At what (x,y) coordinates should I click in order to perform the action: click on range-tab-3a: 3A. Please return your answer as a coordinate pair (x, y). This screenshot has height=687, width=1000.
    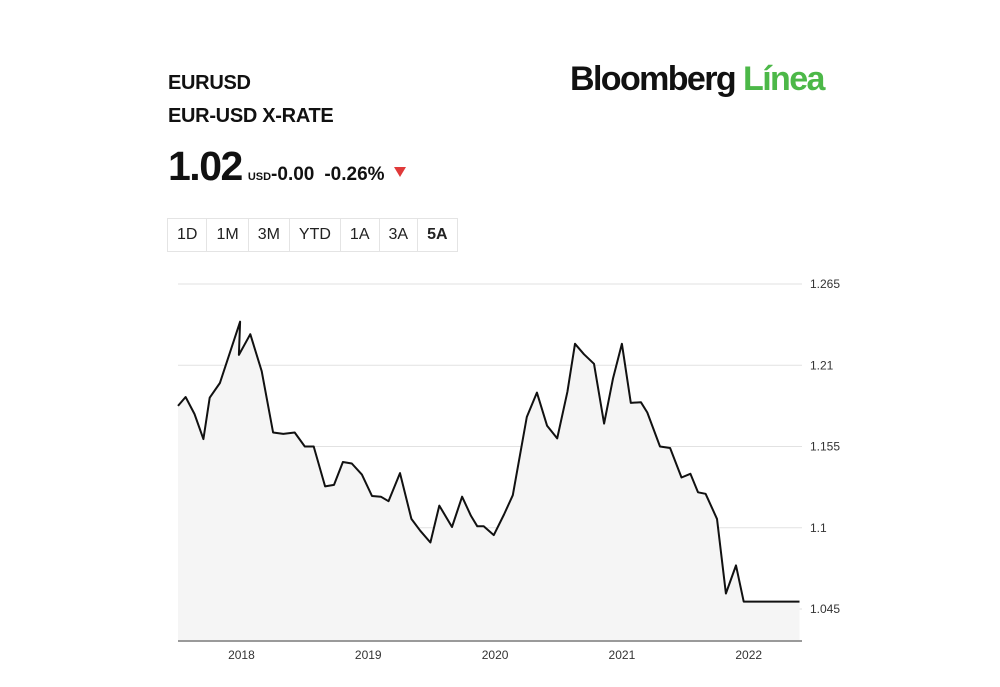
    Looking at the image, I should click on (399, 235).